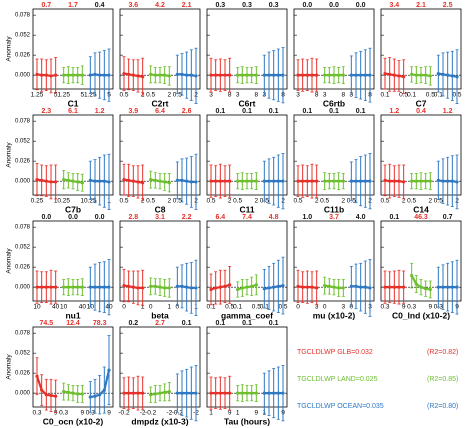  Describe the element at coordinates (421, 209) in the screenshot. I see `x-axis-label: C14` at that location.